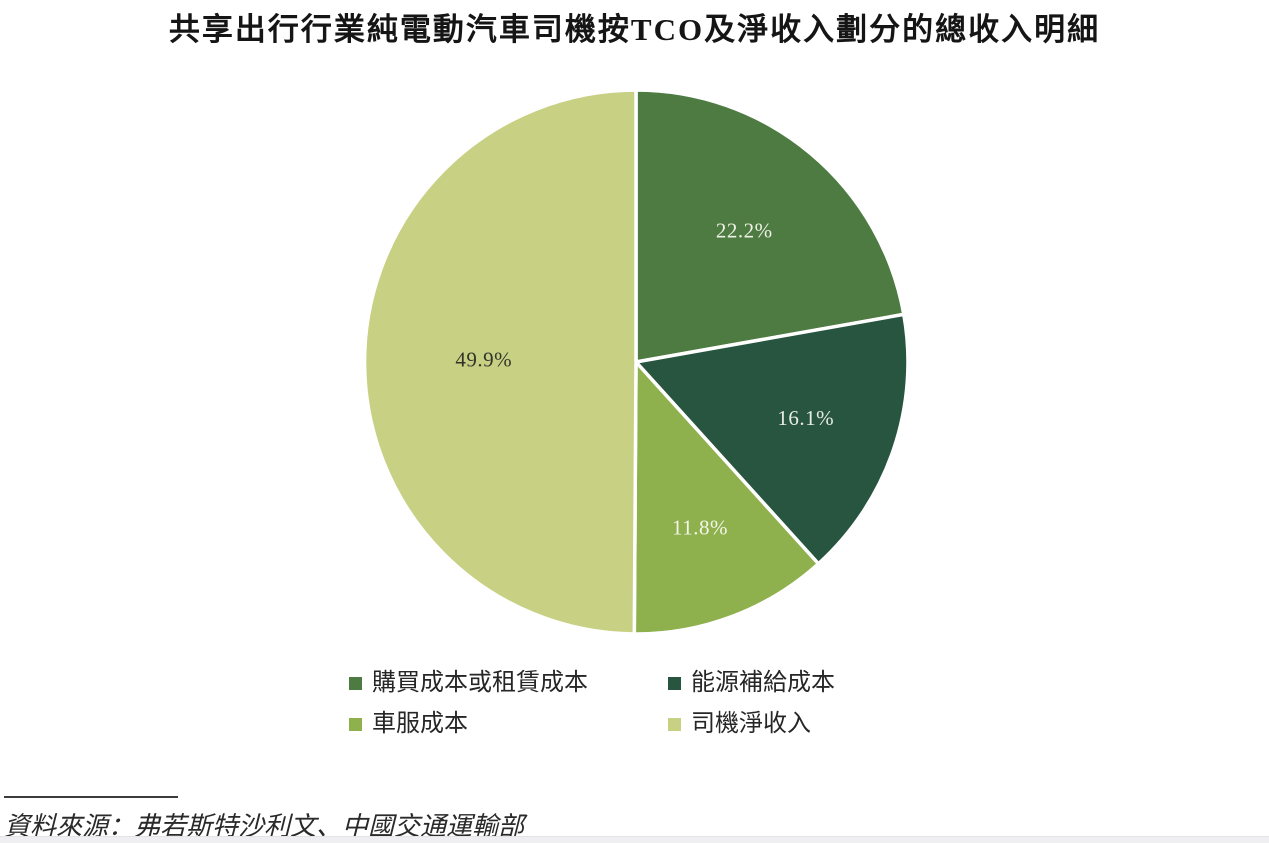  What do you see at coordinates (592, 704) in the screenshot?
I see `chart-legend: 購買成本或租賃成本 能源補給成本車服成本 司機淨收入` at bounding box center [592, 704].